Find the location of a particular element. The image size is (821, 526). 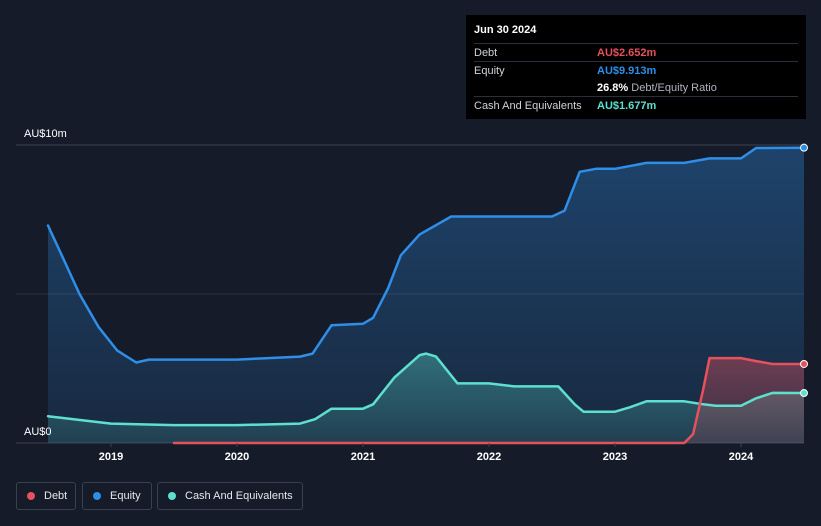

series-debt-endpoint is located at coordinates (804, 363).